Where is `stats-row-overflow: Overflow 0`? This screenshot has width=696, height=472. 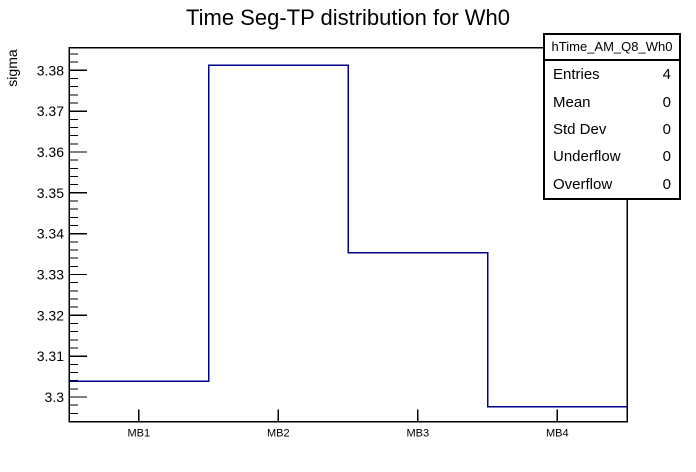 stats-row-overflow: Overflow 0 is located at coordinates (612, 184).